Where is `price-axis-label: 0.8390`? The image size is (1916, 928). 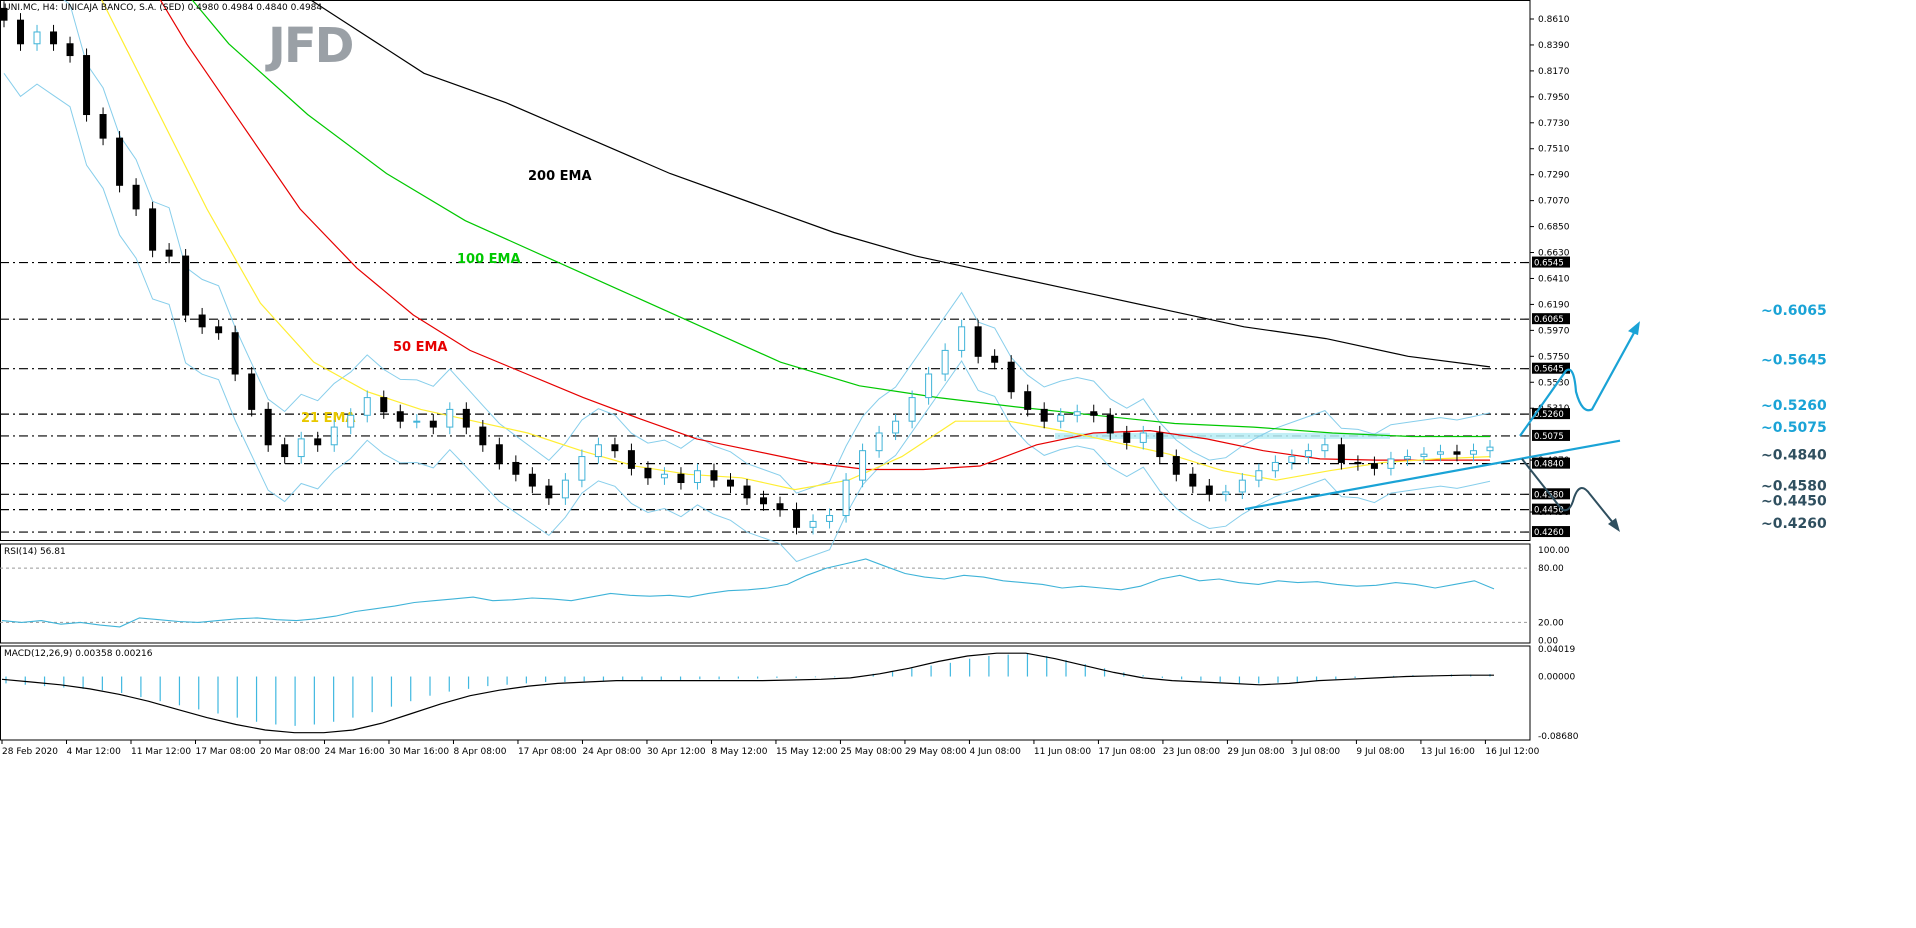 price-axis-label: 0.8390 is located at coordinates (1554, 46).